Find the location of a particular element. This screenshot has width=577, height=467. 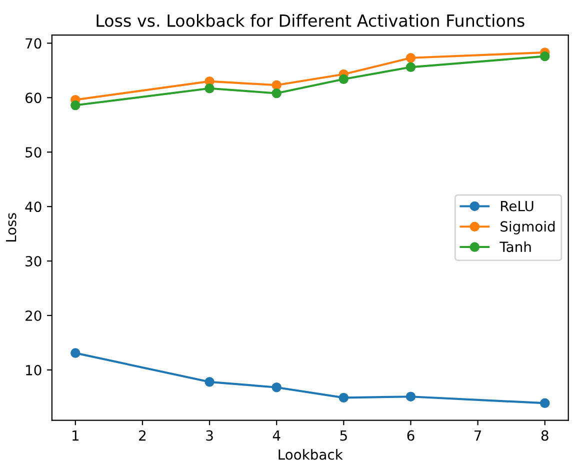

x-tick-label: 7 is located at coordinates (478, 435).